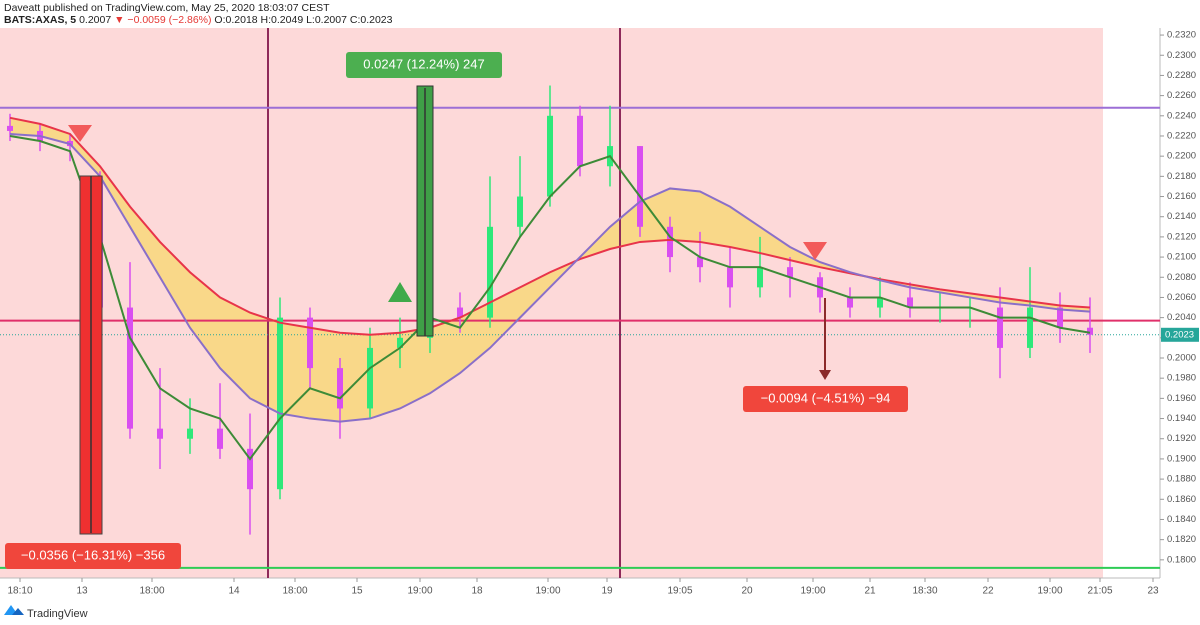  I want to click on y-tick-label: 0.2200, so click(1181, 156).